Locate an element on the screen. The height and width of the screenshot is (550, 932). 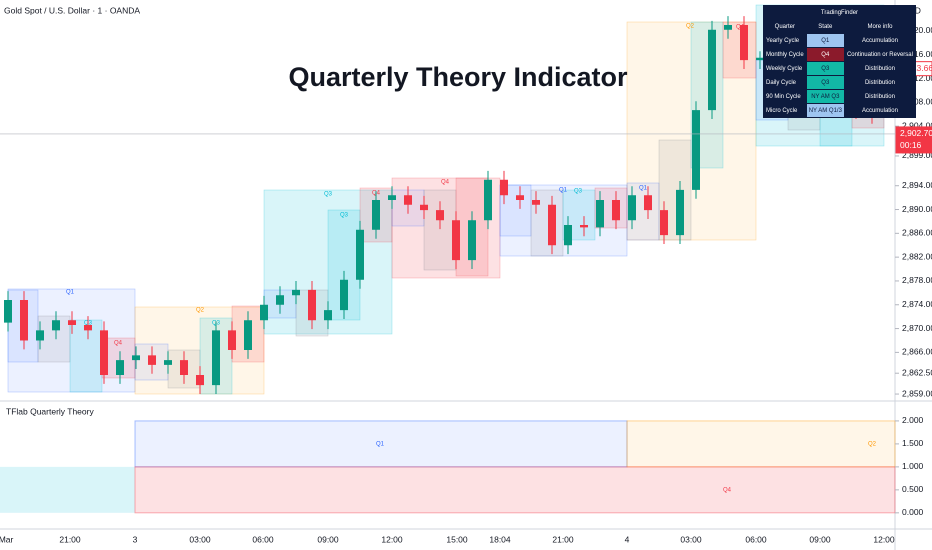
table-row: Daily Cycle Q3 Distribution is located at coordinates (839, 82).